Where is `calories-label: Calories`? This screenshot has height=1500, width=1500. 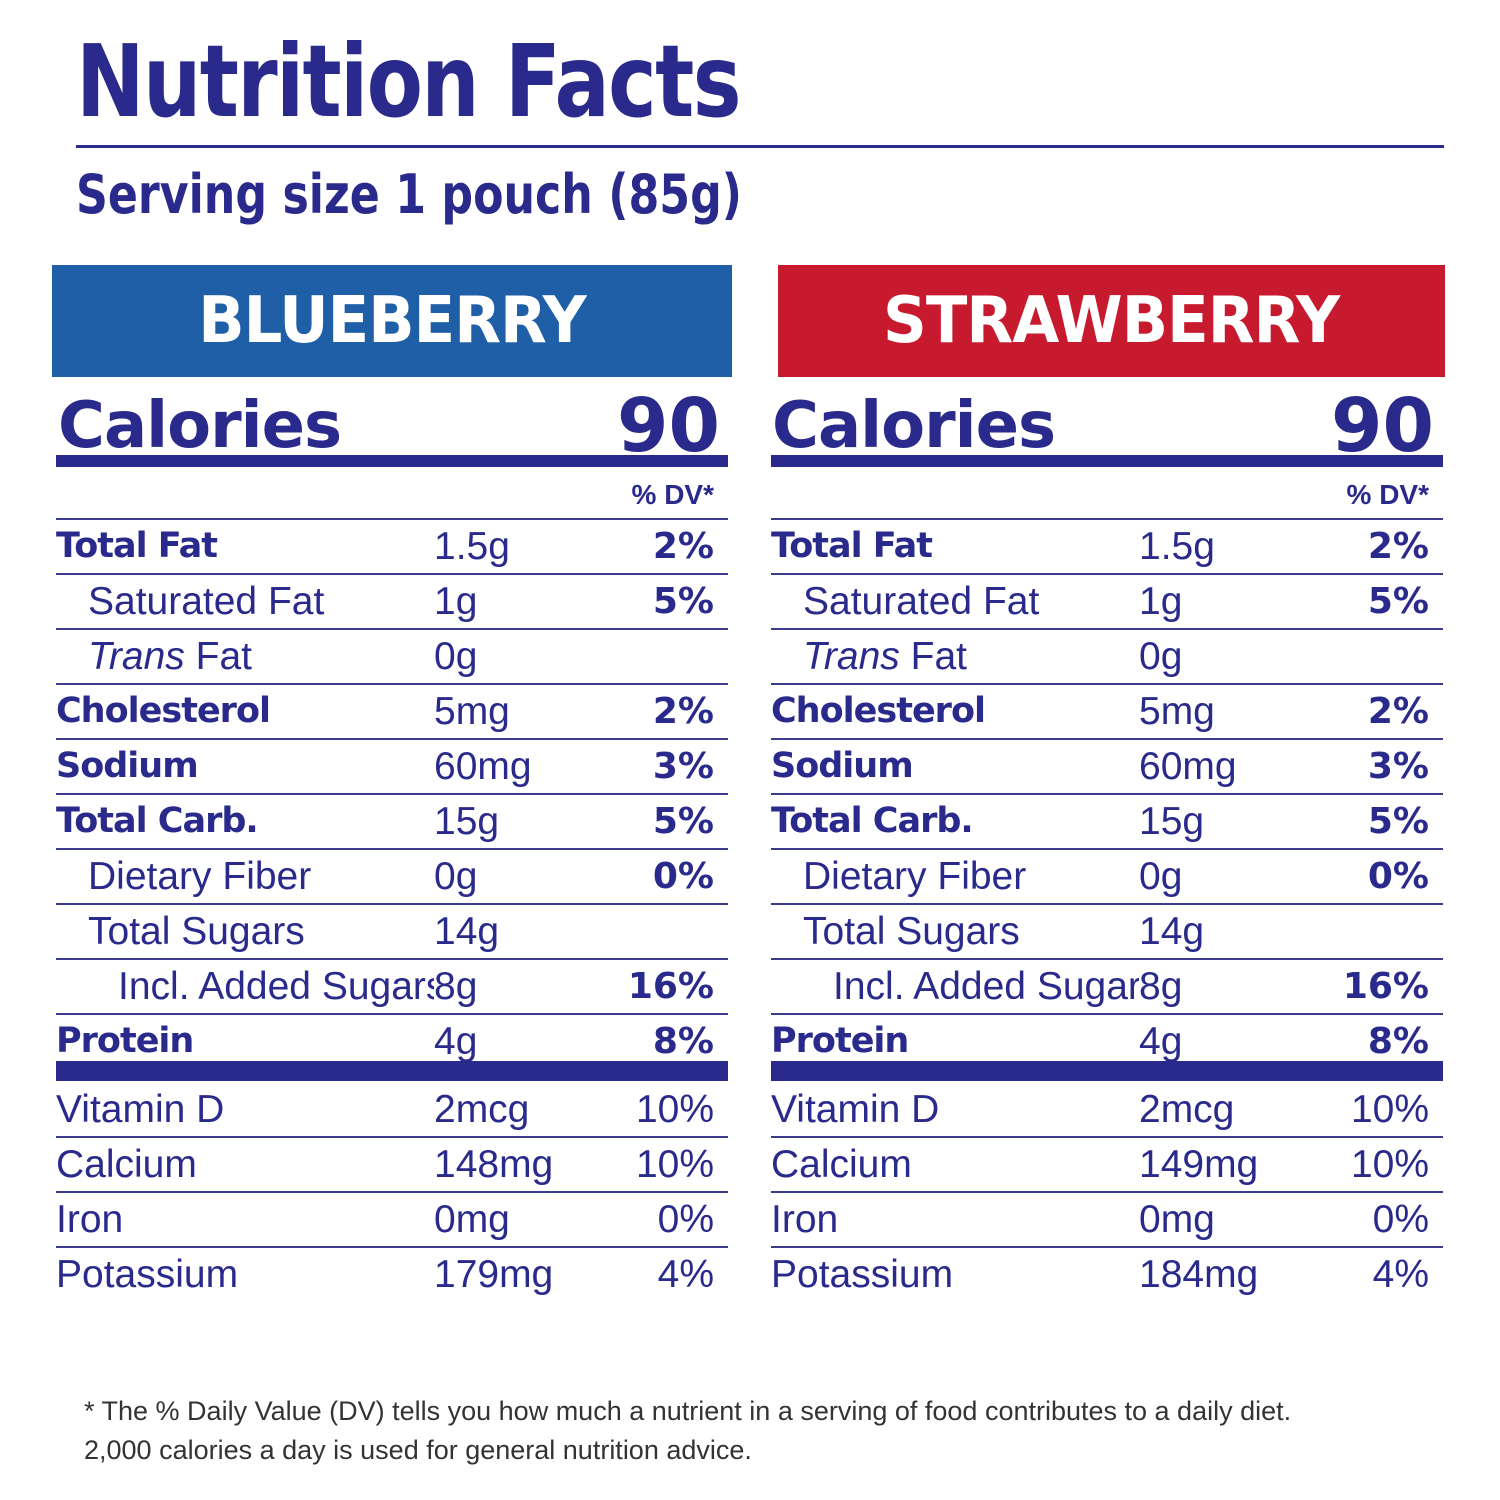 calories-label: Calories is located at coordinates (914, 426).